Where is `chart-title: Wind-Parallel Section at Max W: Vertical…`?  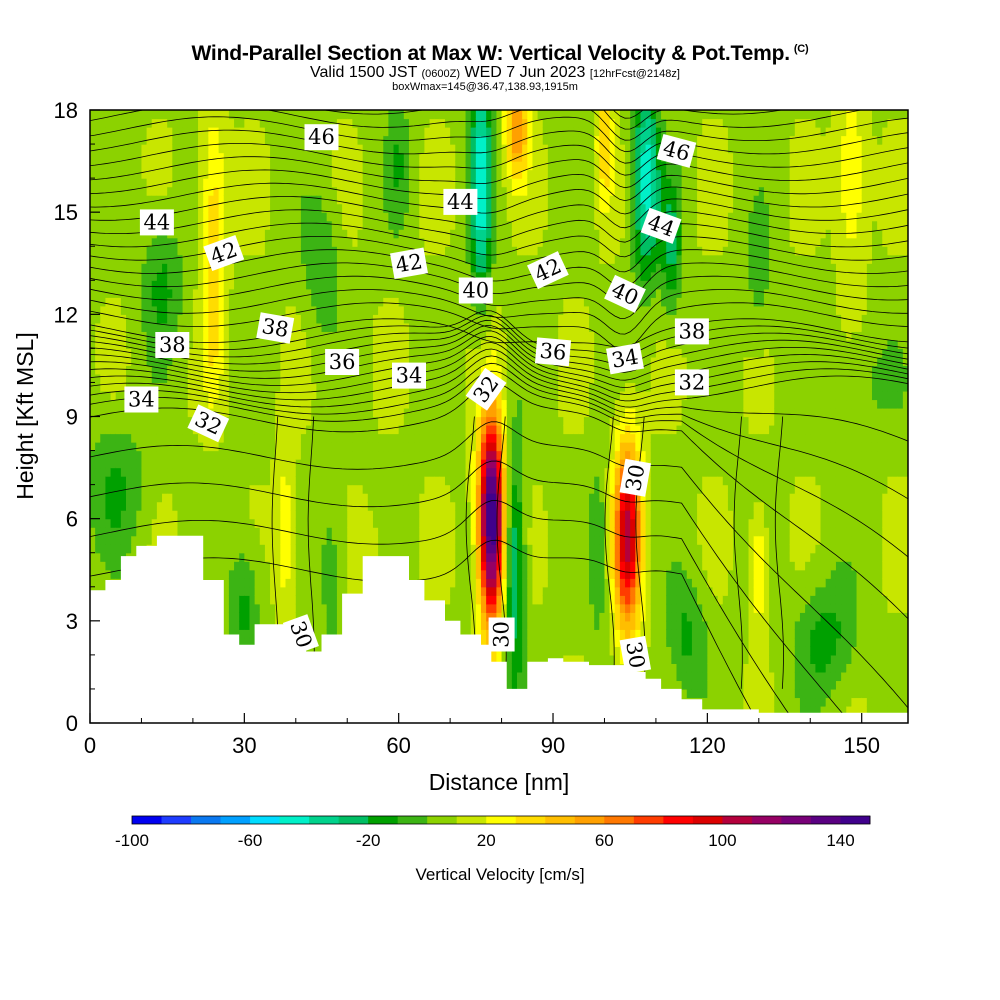
chart-title: Wind-Parallel Section at Max W: Vertical… is located at coordinates (500, 51).